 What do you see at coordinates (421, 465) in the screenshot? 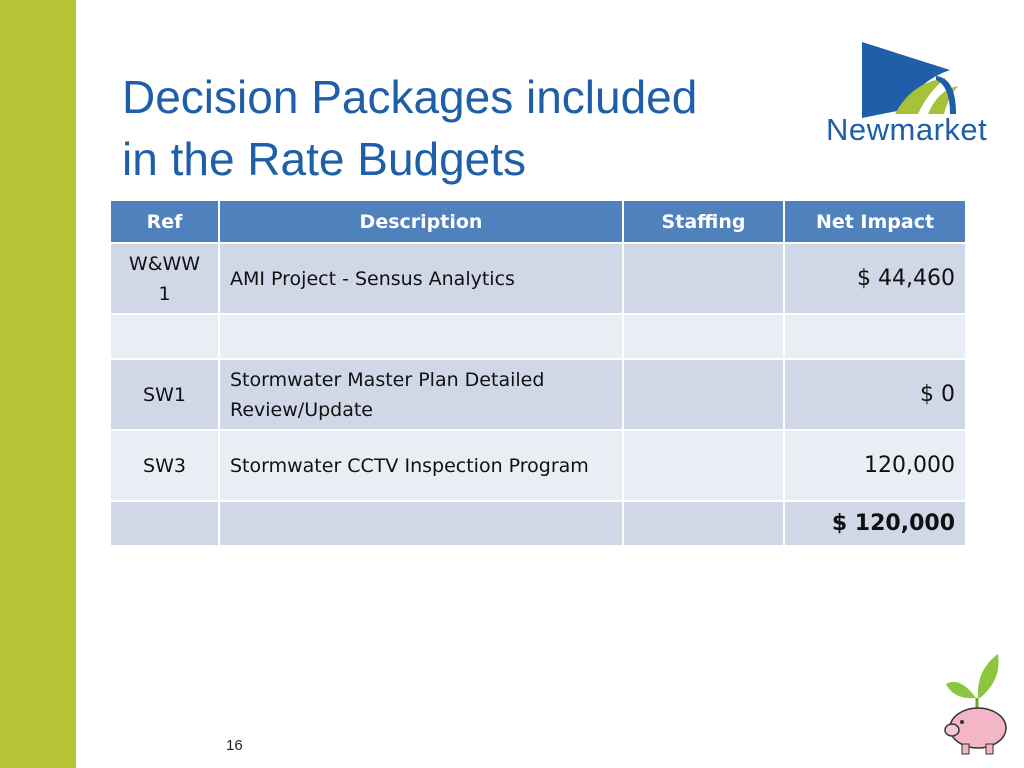
I see `table-cell: Stormwater CCTV Inspection Program` at bounding box center [421, 465].